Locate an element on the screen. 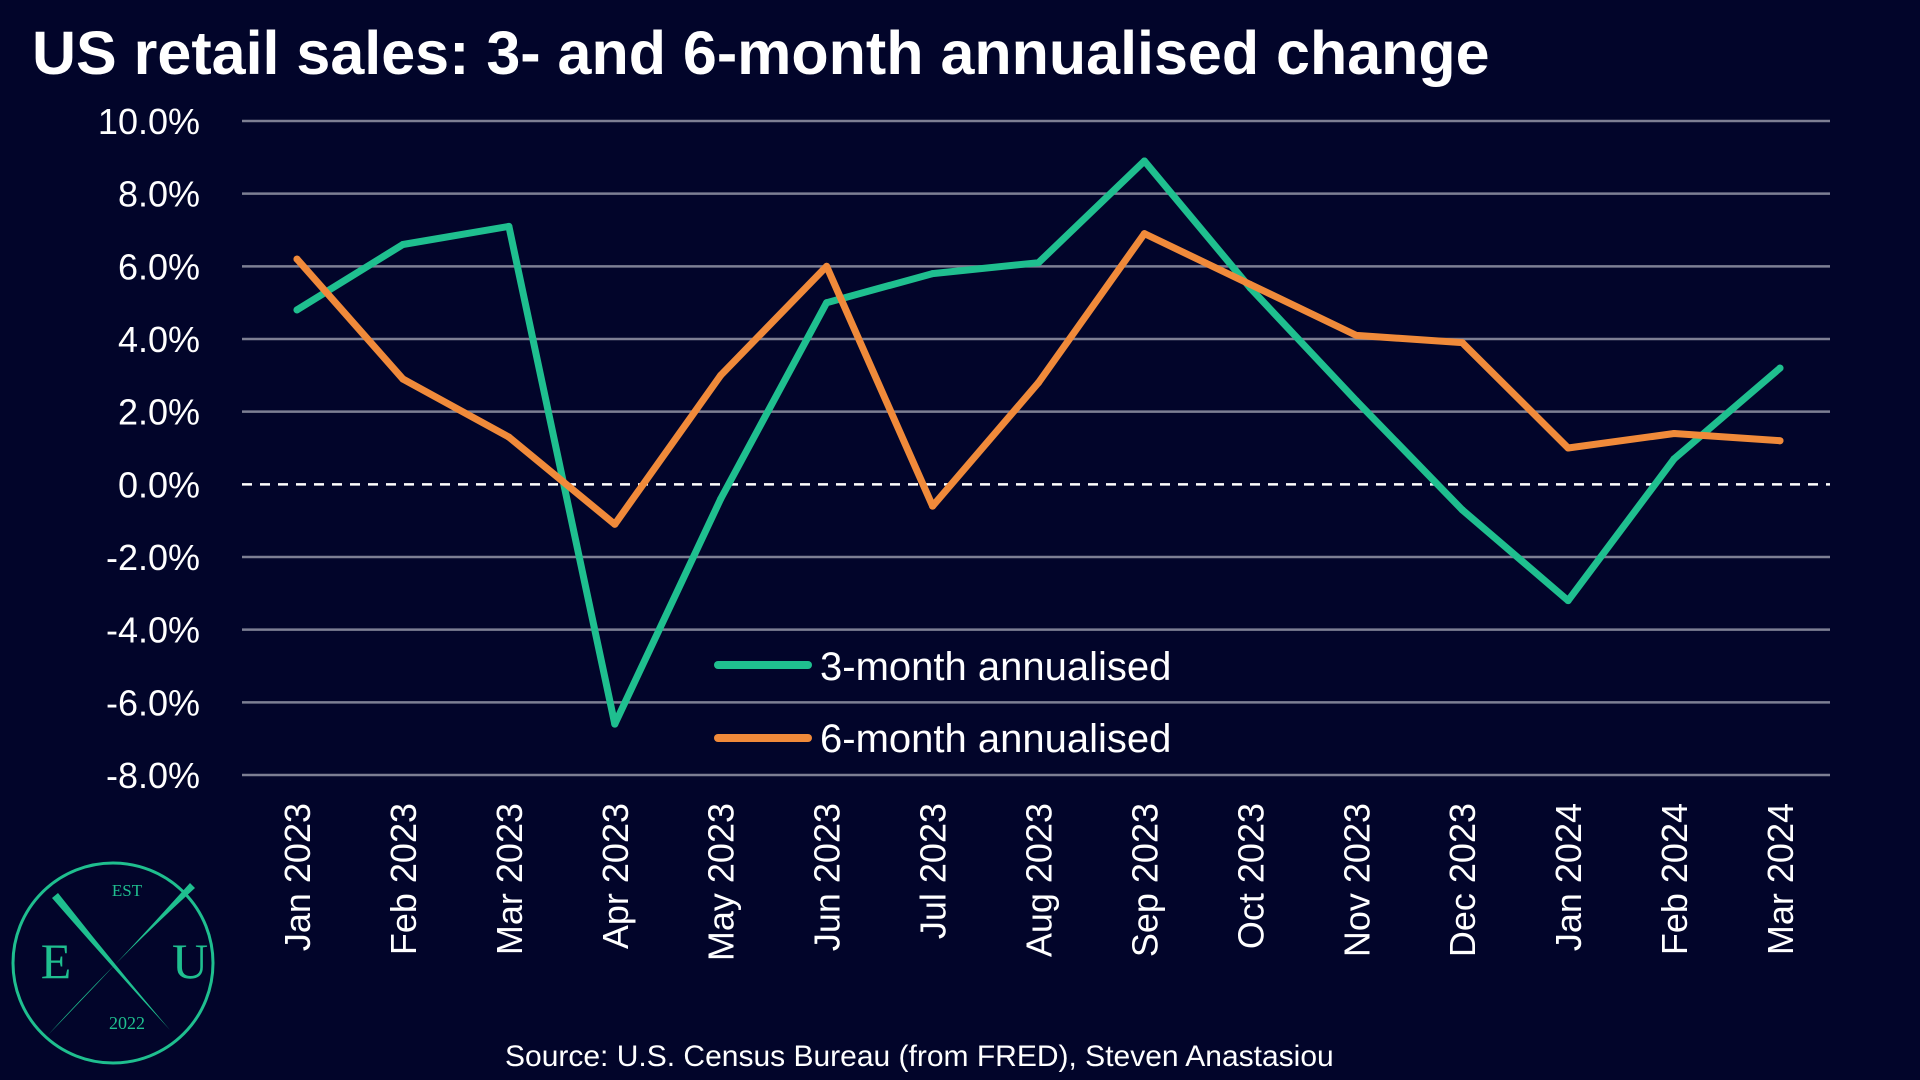 This screenshot has width=1920, height=1080. y-tick-label: -6.0% is located at coordinates (153, 702).